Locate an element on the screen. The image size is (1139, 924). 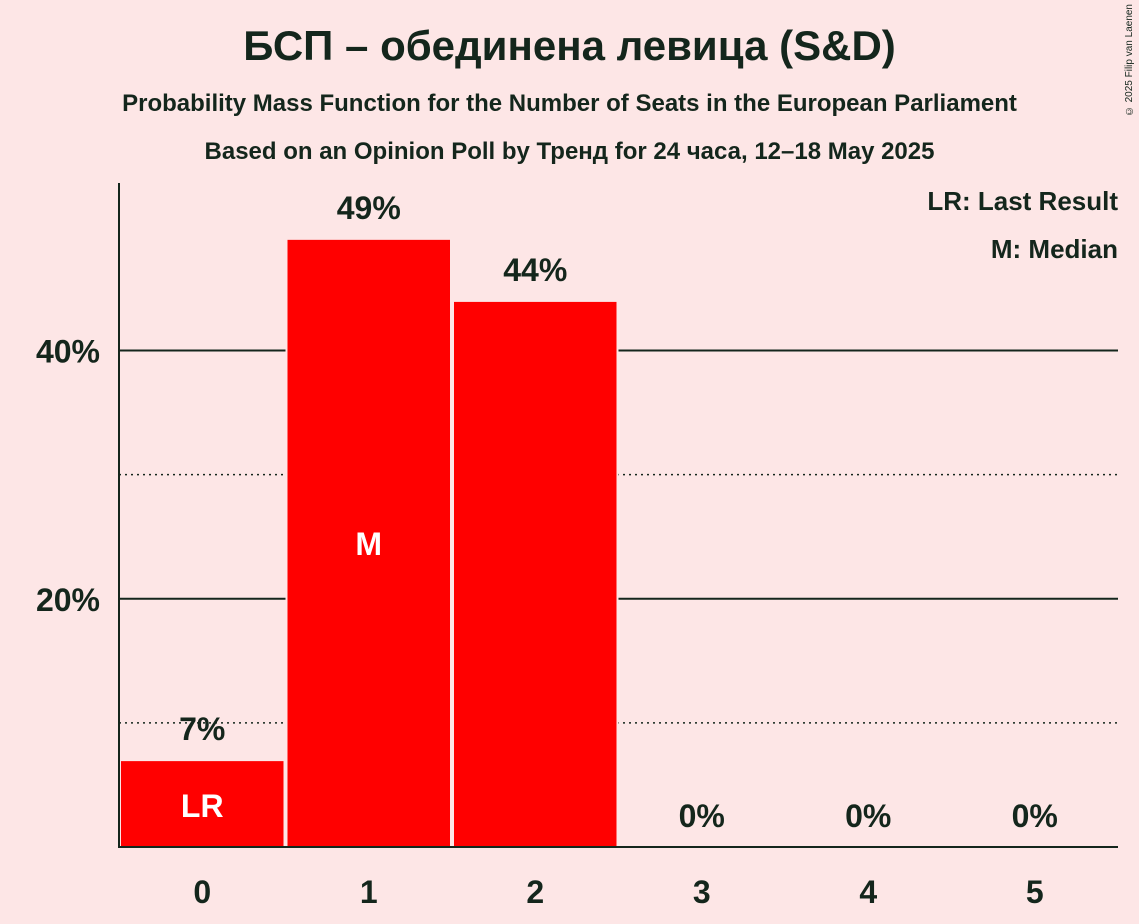
x-tick-label: 2 is located at coordinates (535, 892).